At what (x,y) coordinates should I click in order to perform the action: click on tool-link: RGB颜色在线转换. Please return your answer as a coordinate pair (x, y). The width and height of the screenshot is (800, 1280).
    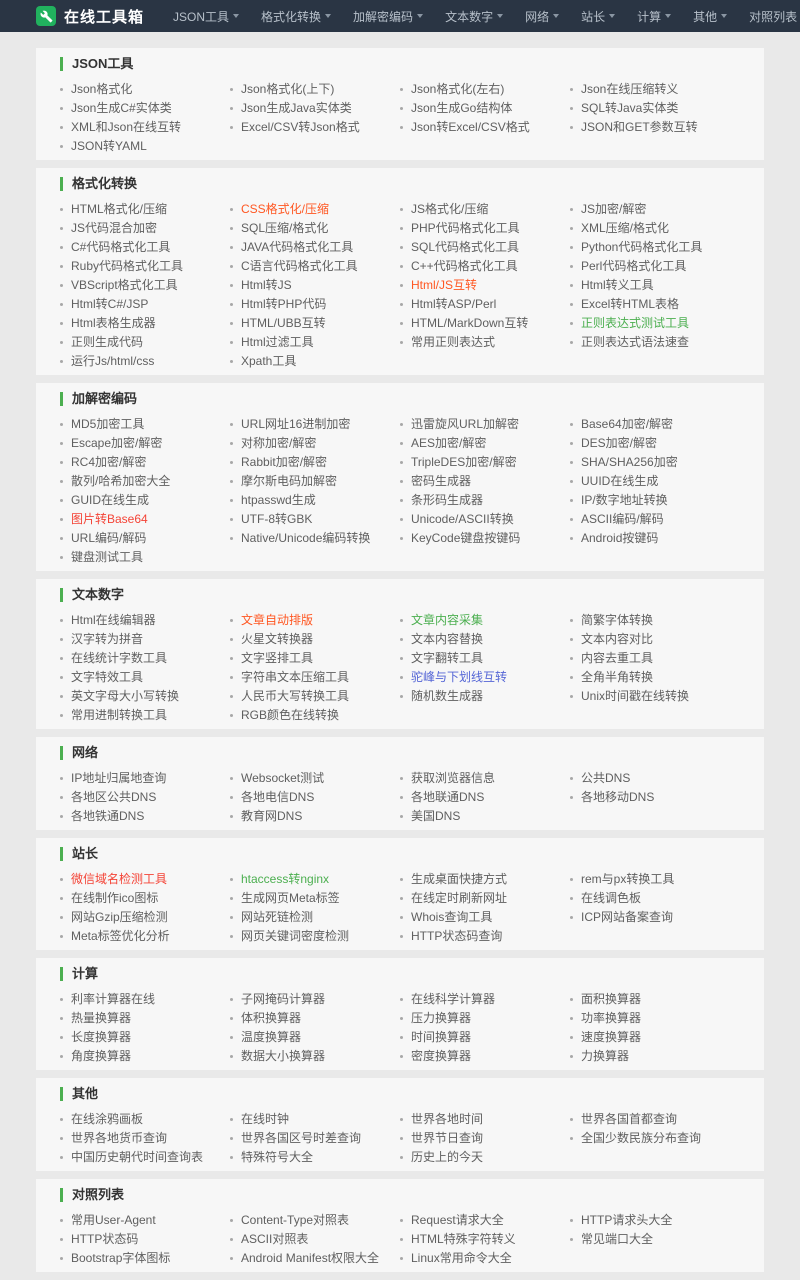
    Looking at the image, I should click on (315, 715).